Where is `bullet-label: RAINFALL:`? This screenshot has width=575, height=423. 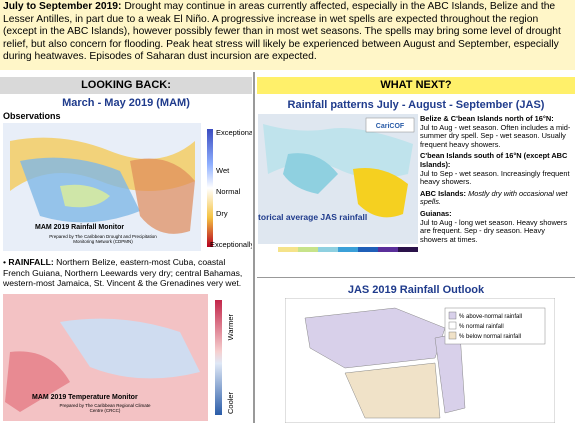 bullet-label: RAINFALL: is located at coordinates (31, 262).